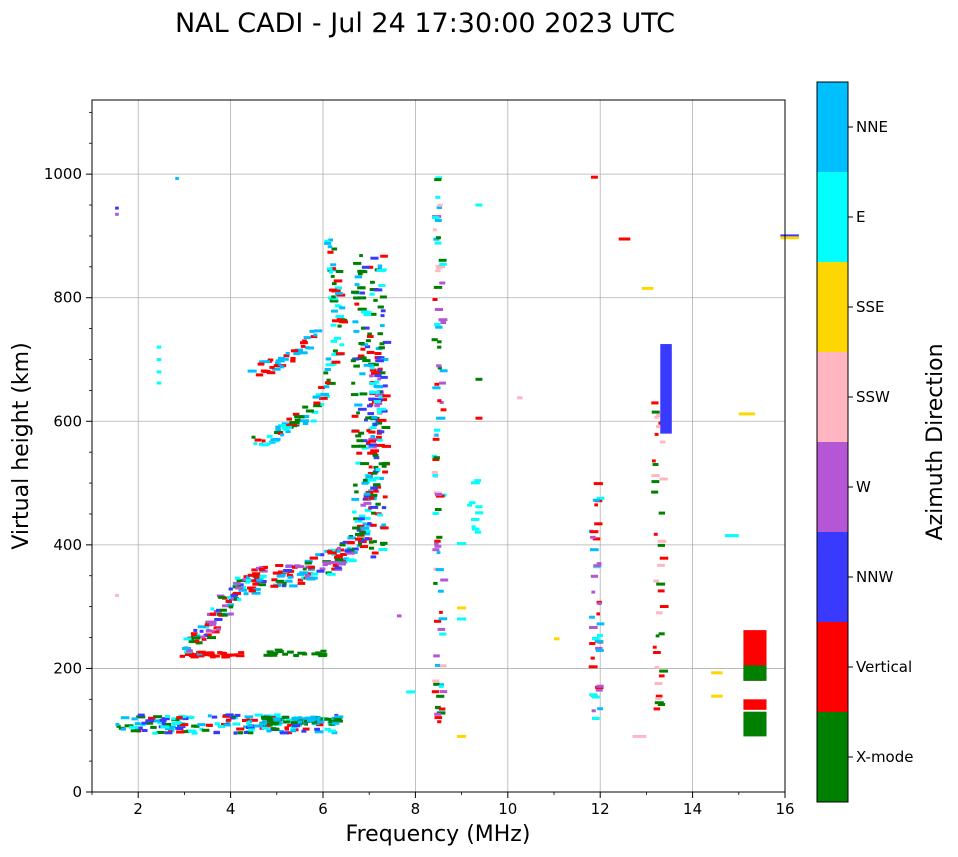  What do you see at coordinates (231, 809) in the screenshot?
I see `x-tick-label: 4` at bounding box center [231, 809].